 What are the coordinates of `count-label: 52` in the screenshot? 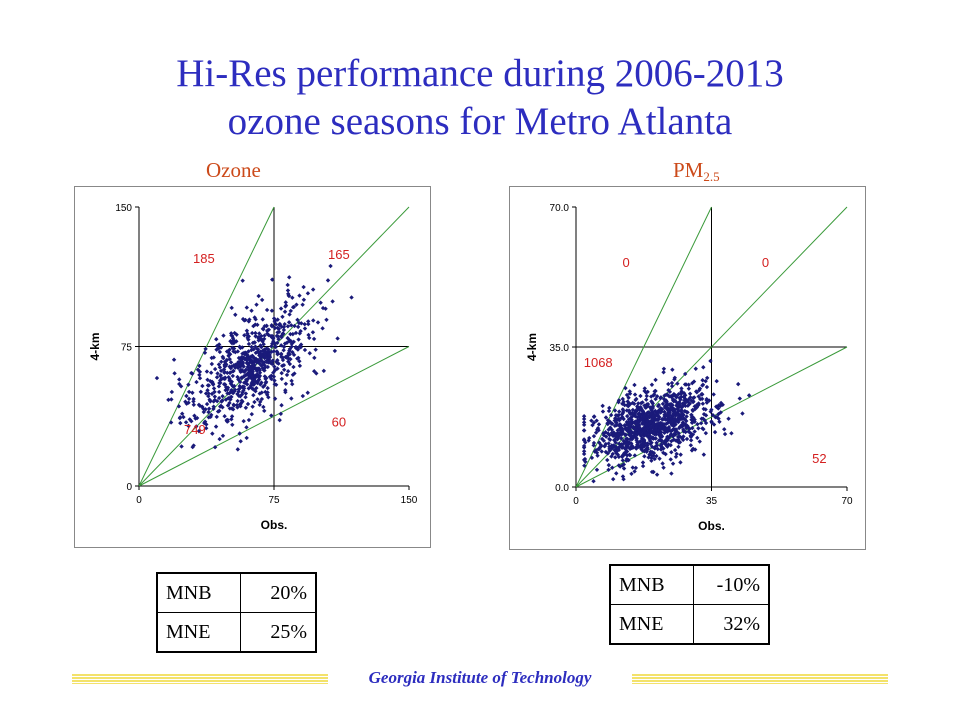 It's located at (819, 458).